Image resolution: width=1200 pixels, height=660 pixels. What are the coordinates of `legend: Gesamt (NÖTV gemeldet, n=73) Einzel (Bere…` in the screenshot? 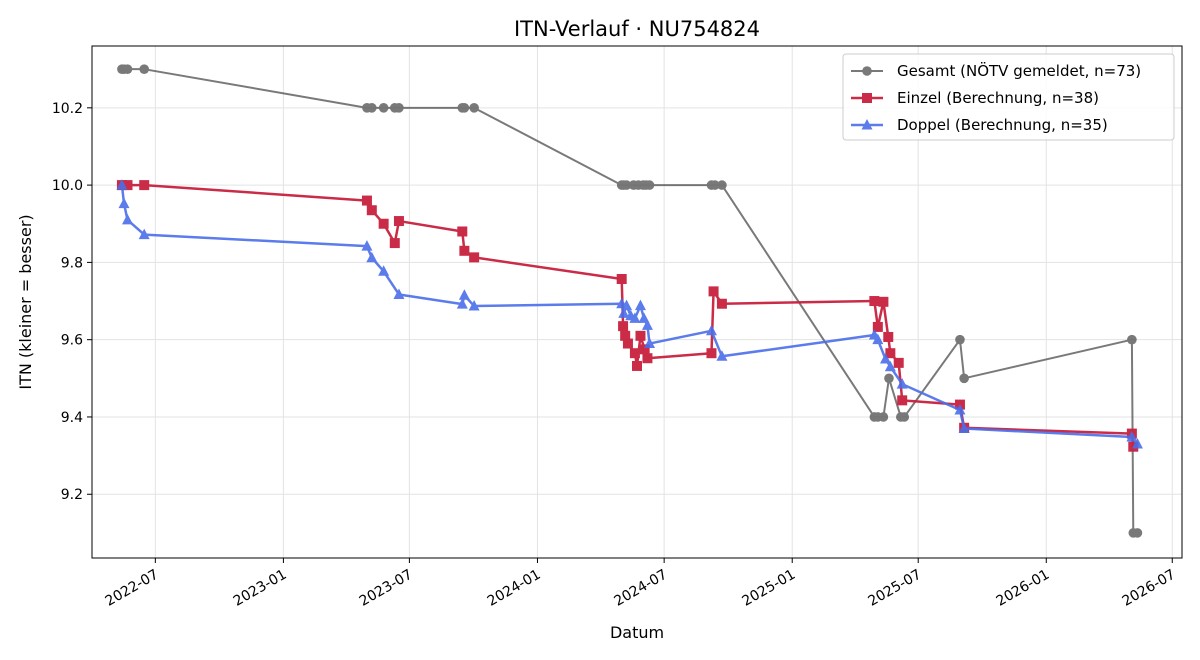 It's located at (1008, 97).